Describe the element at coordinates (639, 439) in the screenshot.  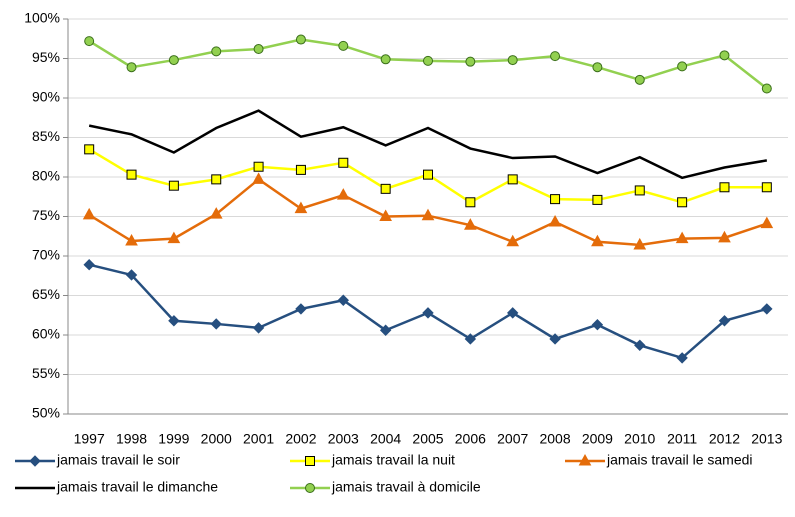
I see `x-tick-label: 2010` at that location.